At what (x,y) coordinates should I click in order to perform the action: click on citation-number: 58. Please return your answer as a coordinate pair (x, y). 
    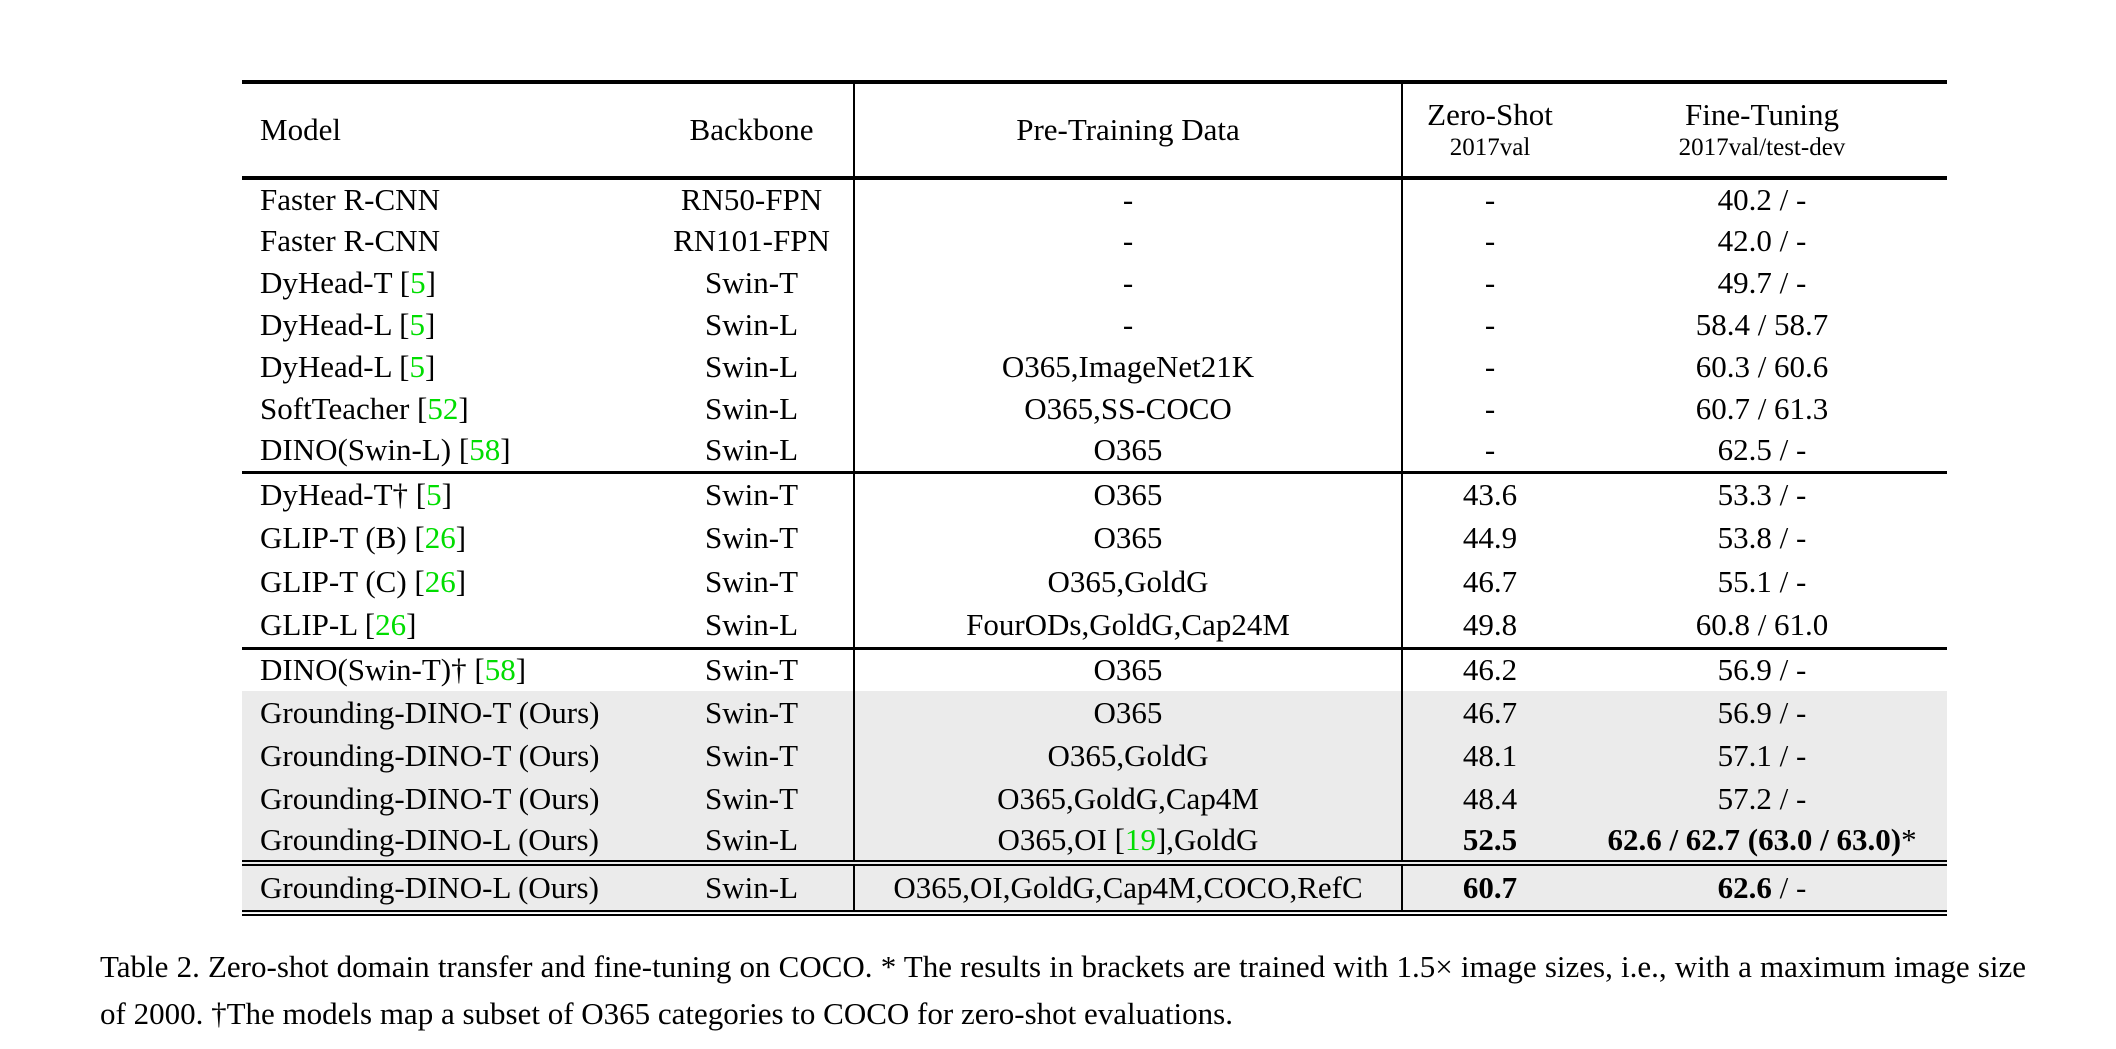
    Looking at the image, I should click on (485, 450).